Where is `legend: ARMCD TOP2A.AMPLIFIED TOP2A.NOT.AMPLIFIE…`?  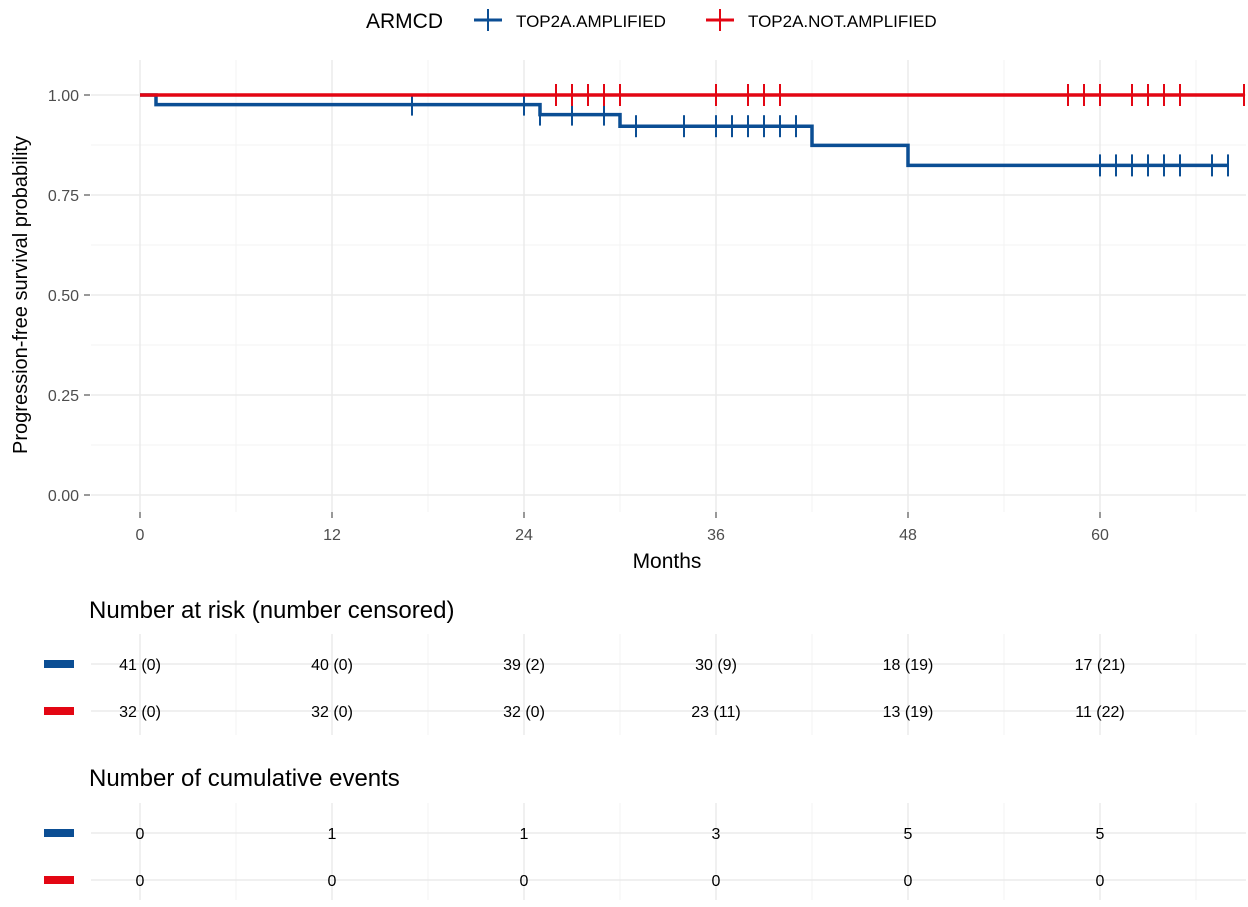 legend: ARMCD TOP2A.AMPLIFIED TOP2A.NOT.AMPLIFIE… is located at coordinates (651, 21).